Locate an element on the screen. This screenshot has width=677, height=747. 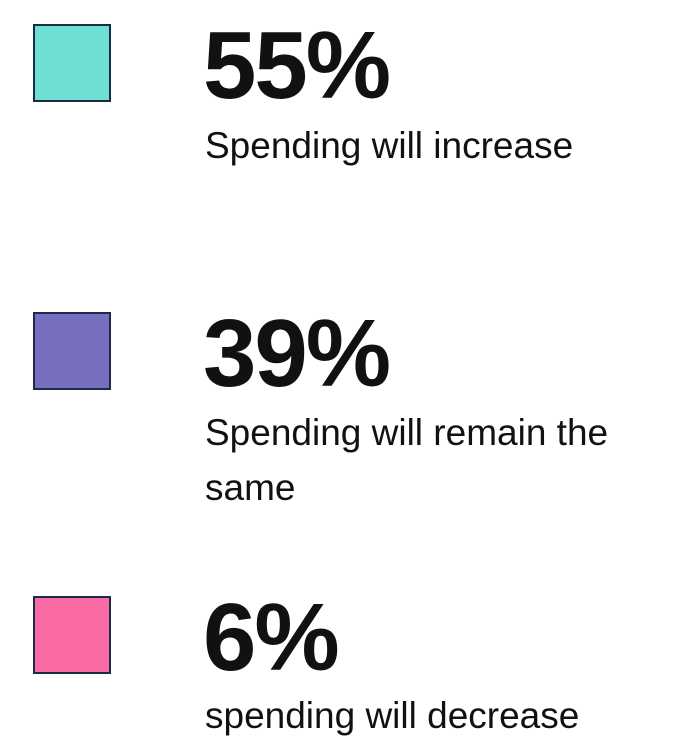
percent: 39% is located at coordinates (297, 353).